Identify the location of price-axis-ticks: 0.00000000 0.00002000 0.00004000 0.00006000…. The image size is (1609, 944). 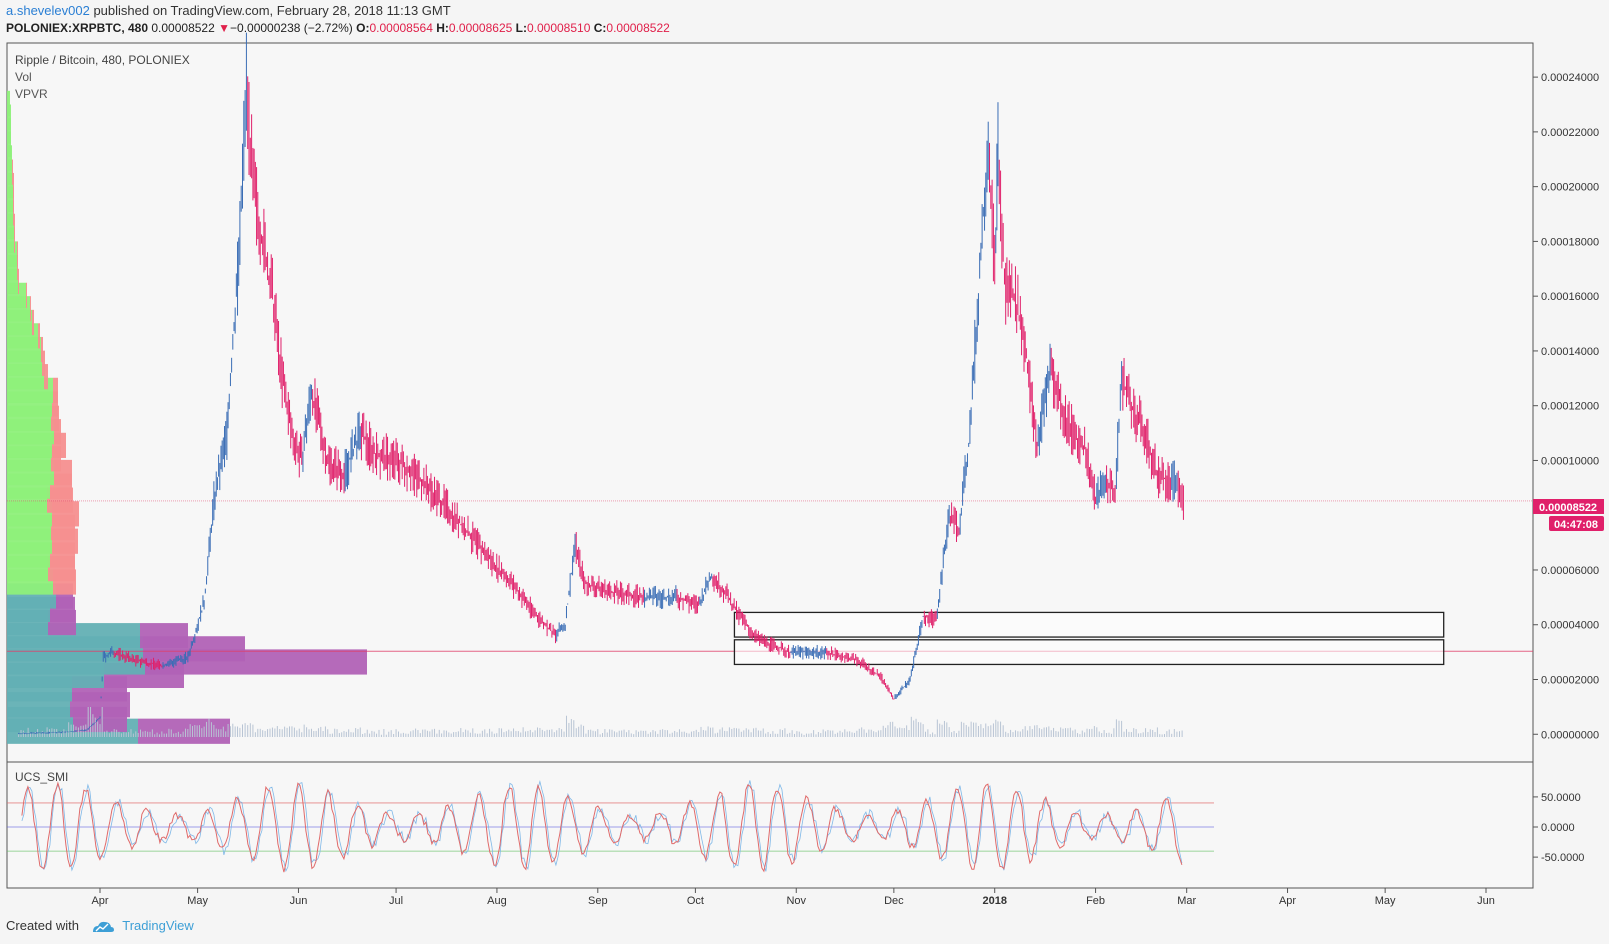
(1566, 406).